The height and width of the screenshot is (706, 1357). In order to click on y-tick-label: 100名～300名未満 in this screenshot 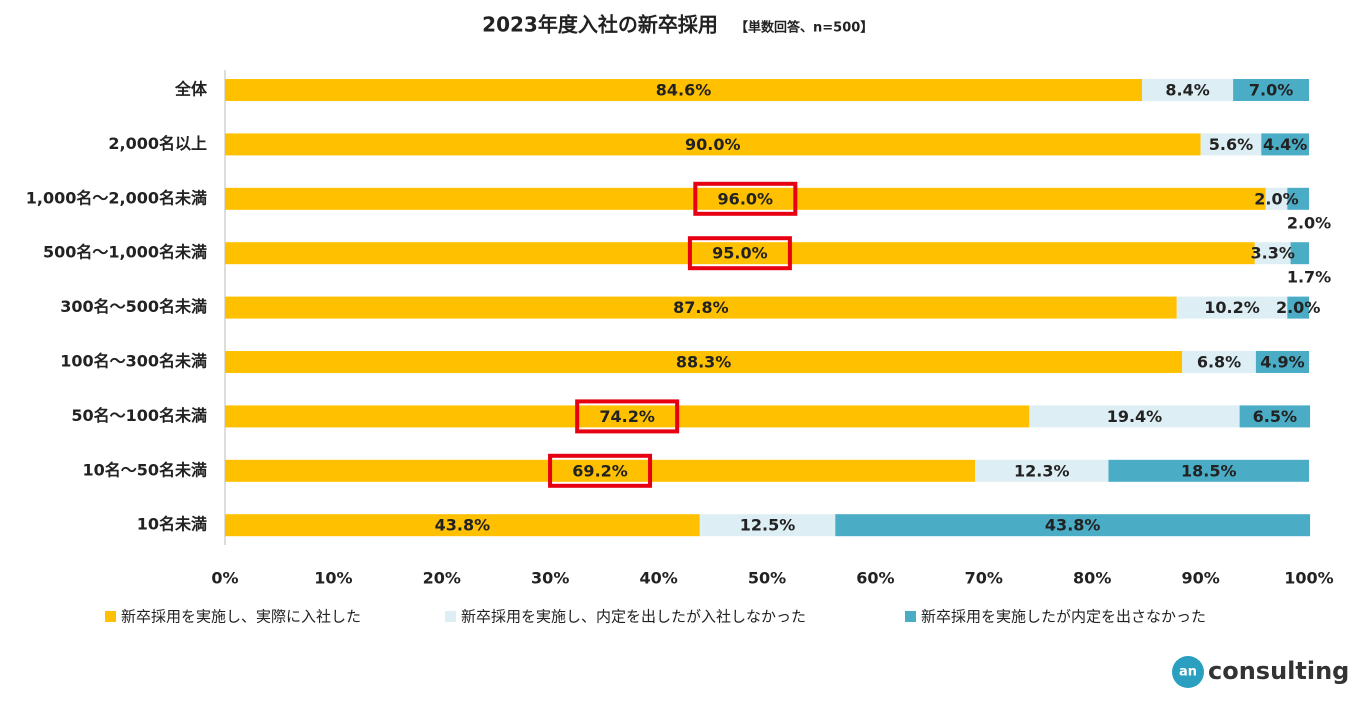, I will do `click(133, 361)`.